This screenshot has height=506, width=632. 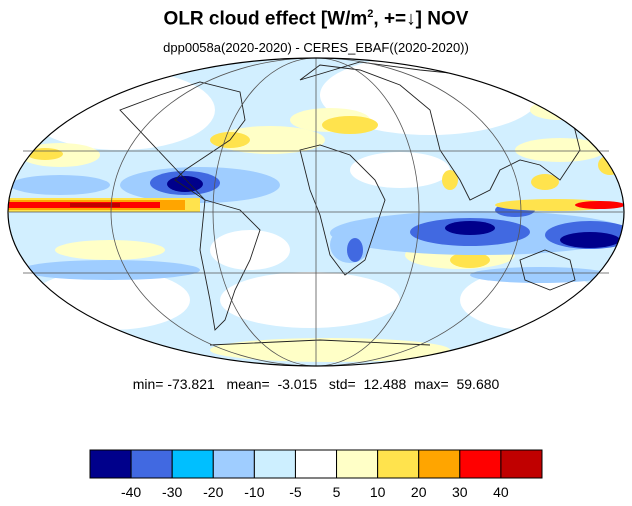 What do you see at coordinates (148, 384) in the screenshot?
I see `stat-min-label: min=` at bounding box center [148, 384].